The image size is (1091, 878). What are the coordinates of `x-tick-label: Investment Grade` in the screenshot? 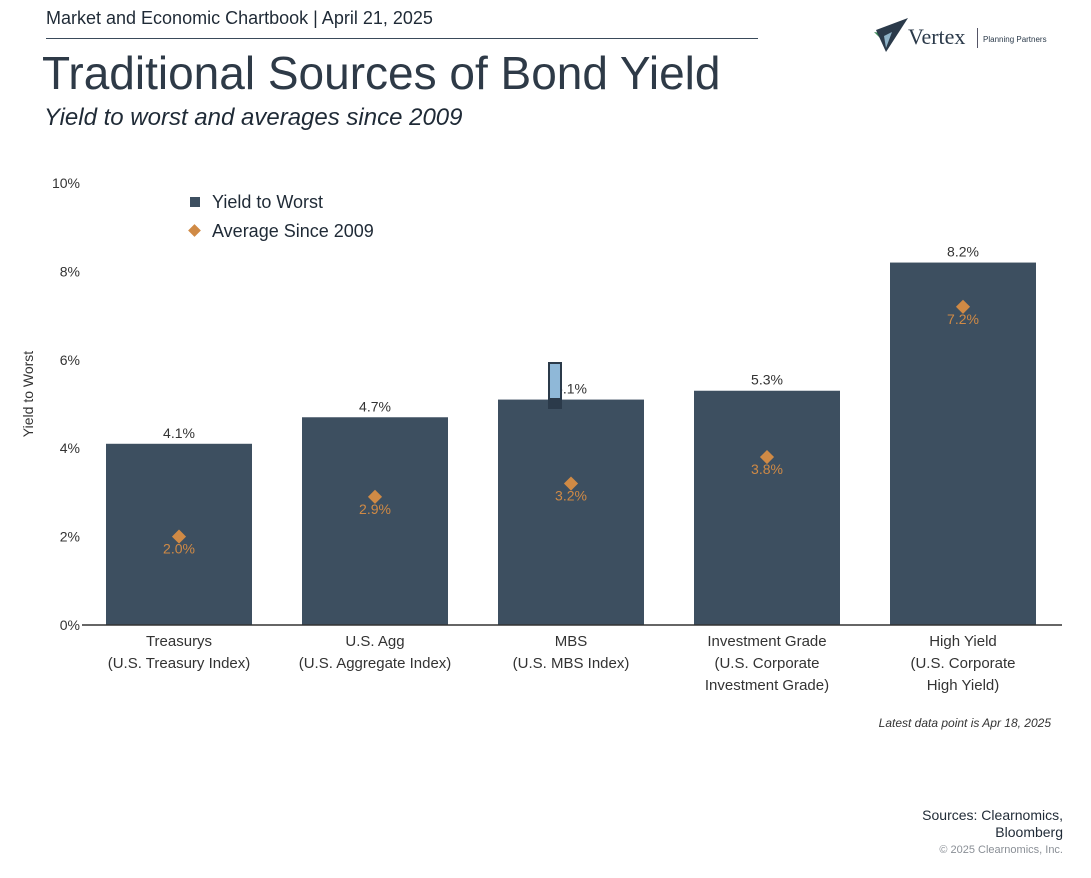 It's located at (766, 641).